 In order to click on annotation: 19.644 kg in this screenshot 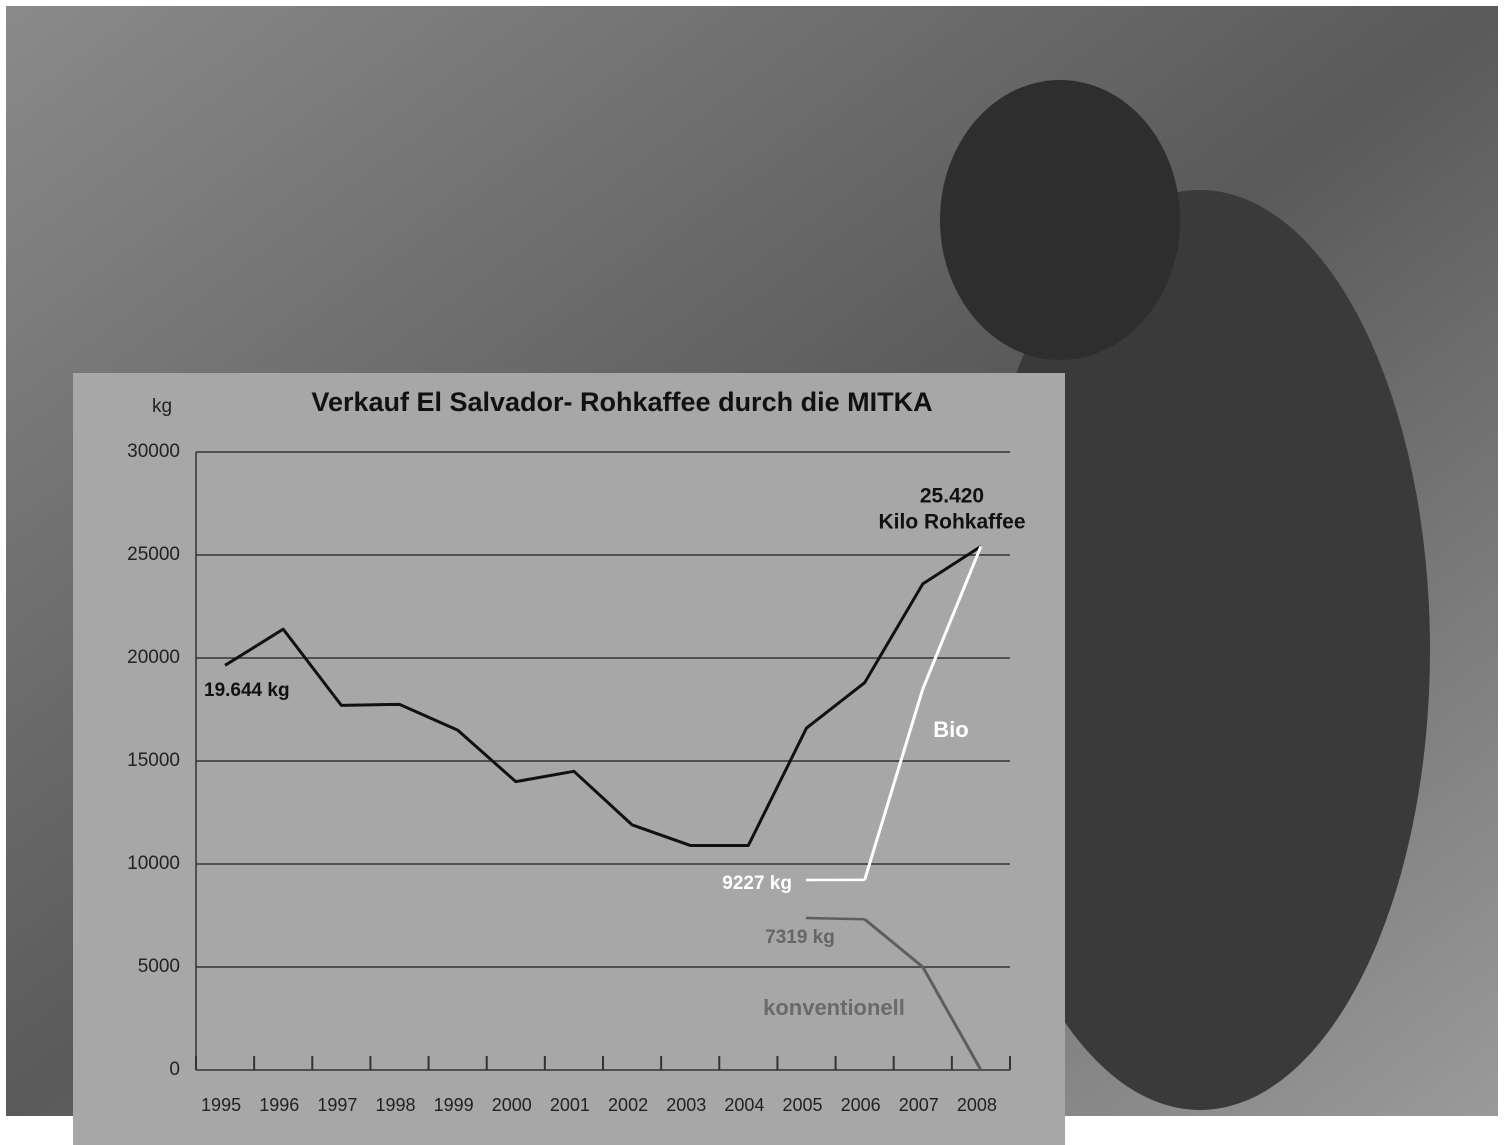, I will do `click(247, 690)`.